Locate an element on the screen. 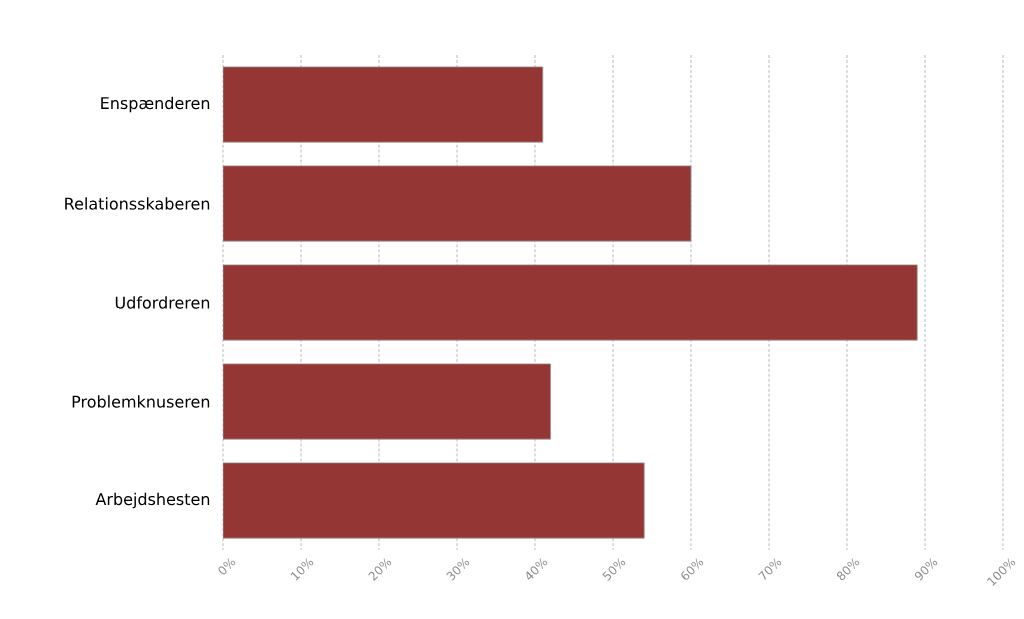 This screenshot has width=1024, height=619. y-tick-label: Udfordreren is located at coordinates (162, 302).